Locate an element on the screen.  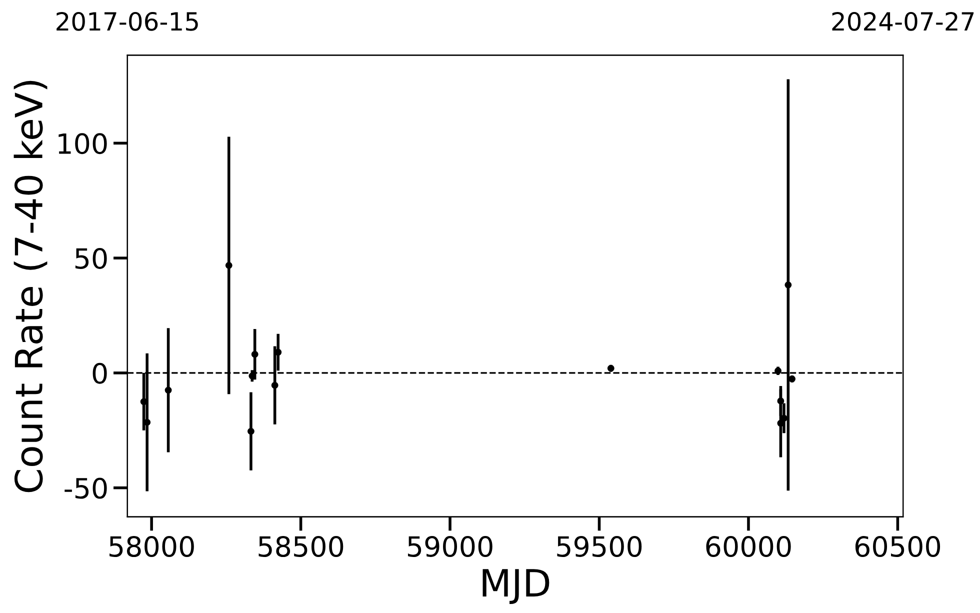
x2-tick-label: 2017-06-15 is located at coordinates (127, 21).